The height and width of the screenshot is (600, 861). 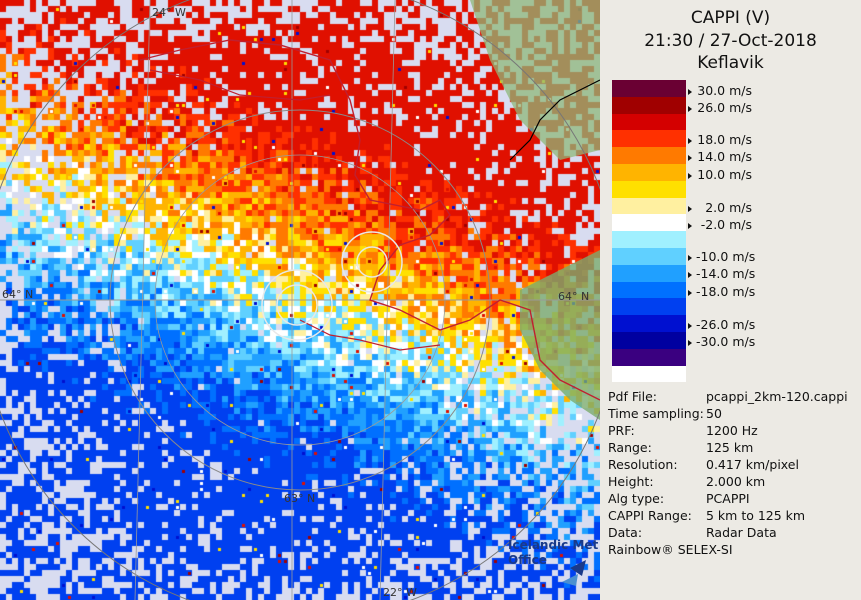 What do you see at coordinates (553, 553) in the screenshot?
I see `logo-text: Icelandic Met Office` at bounding box center [553, 553].